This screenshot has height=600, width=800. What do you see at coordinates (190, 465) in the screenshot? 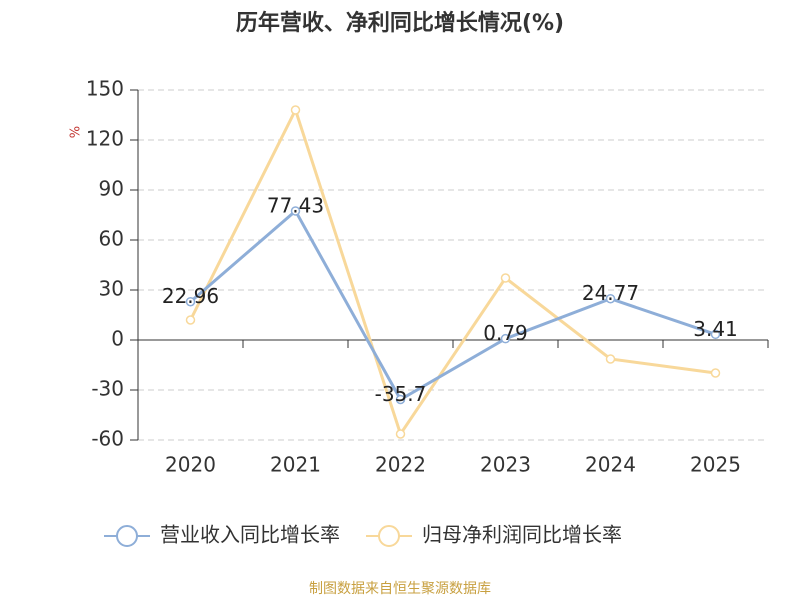
I see `x-tick-label: 2020` at bounding box center [190, 465].